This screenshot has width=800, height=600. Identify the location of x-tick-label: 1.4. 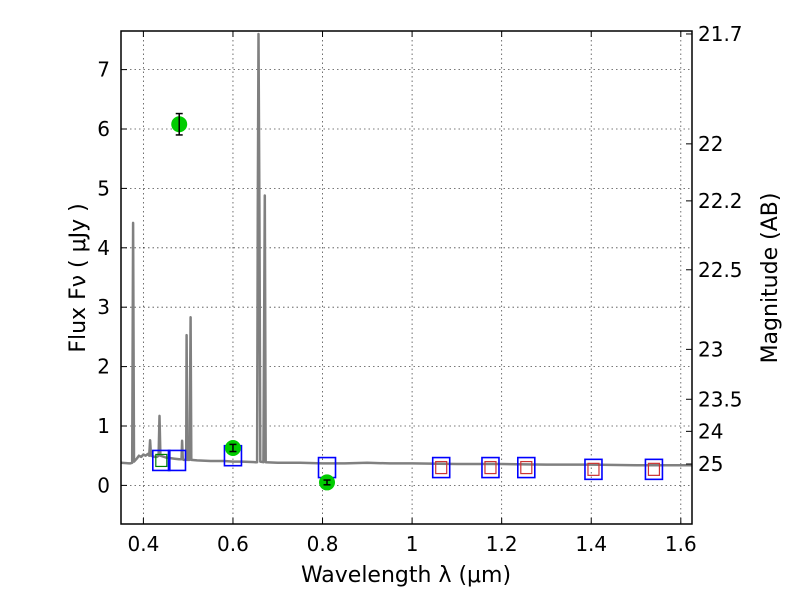
(591, 544).